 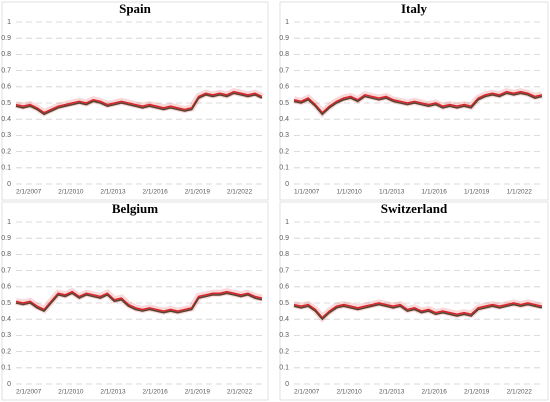 I want to click on chart-title: Switzerland, so click(x=414, y=208).